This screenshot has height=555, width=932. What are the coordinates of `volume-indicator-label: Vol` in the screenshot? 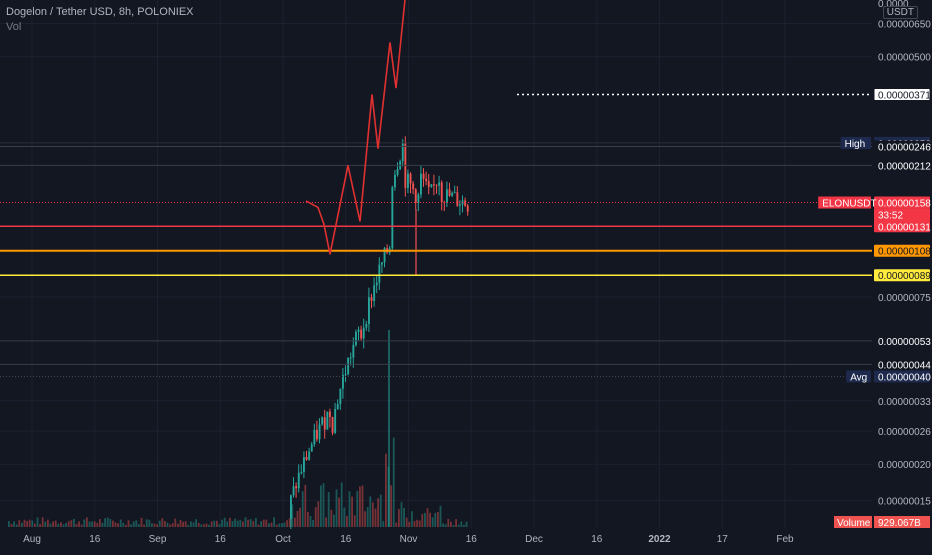 It's located at (14, 27).